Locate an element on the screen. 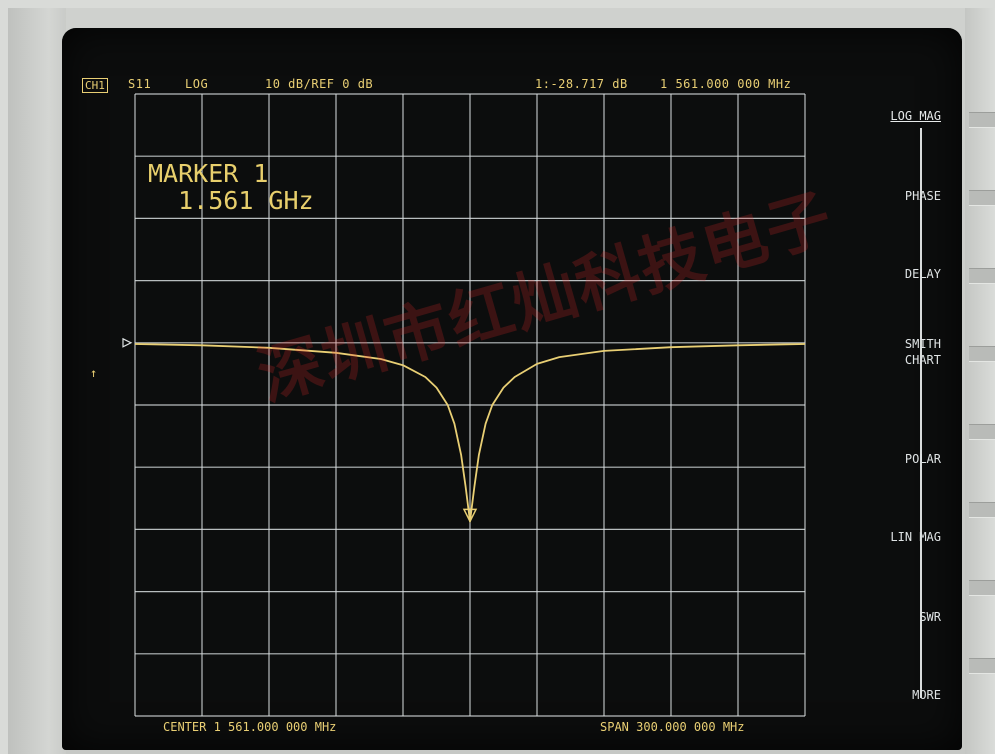 This screenshot has width=995, height=754. marker-readout: 1:-28.717 dB is located at coordinates (581, 84).